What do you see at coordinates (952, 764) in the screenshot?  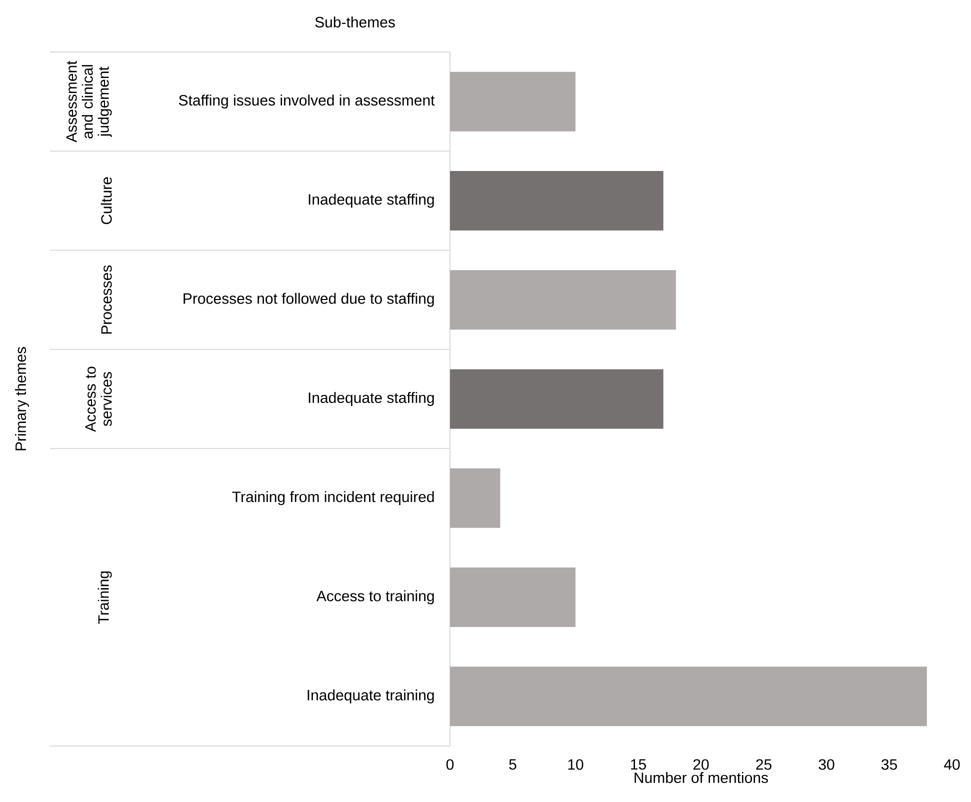 I see `x-tick-label: 40` at bounding box center [952, 764].